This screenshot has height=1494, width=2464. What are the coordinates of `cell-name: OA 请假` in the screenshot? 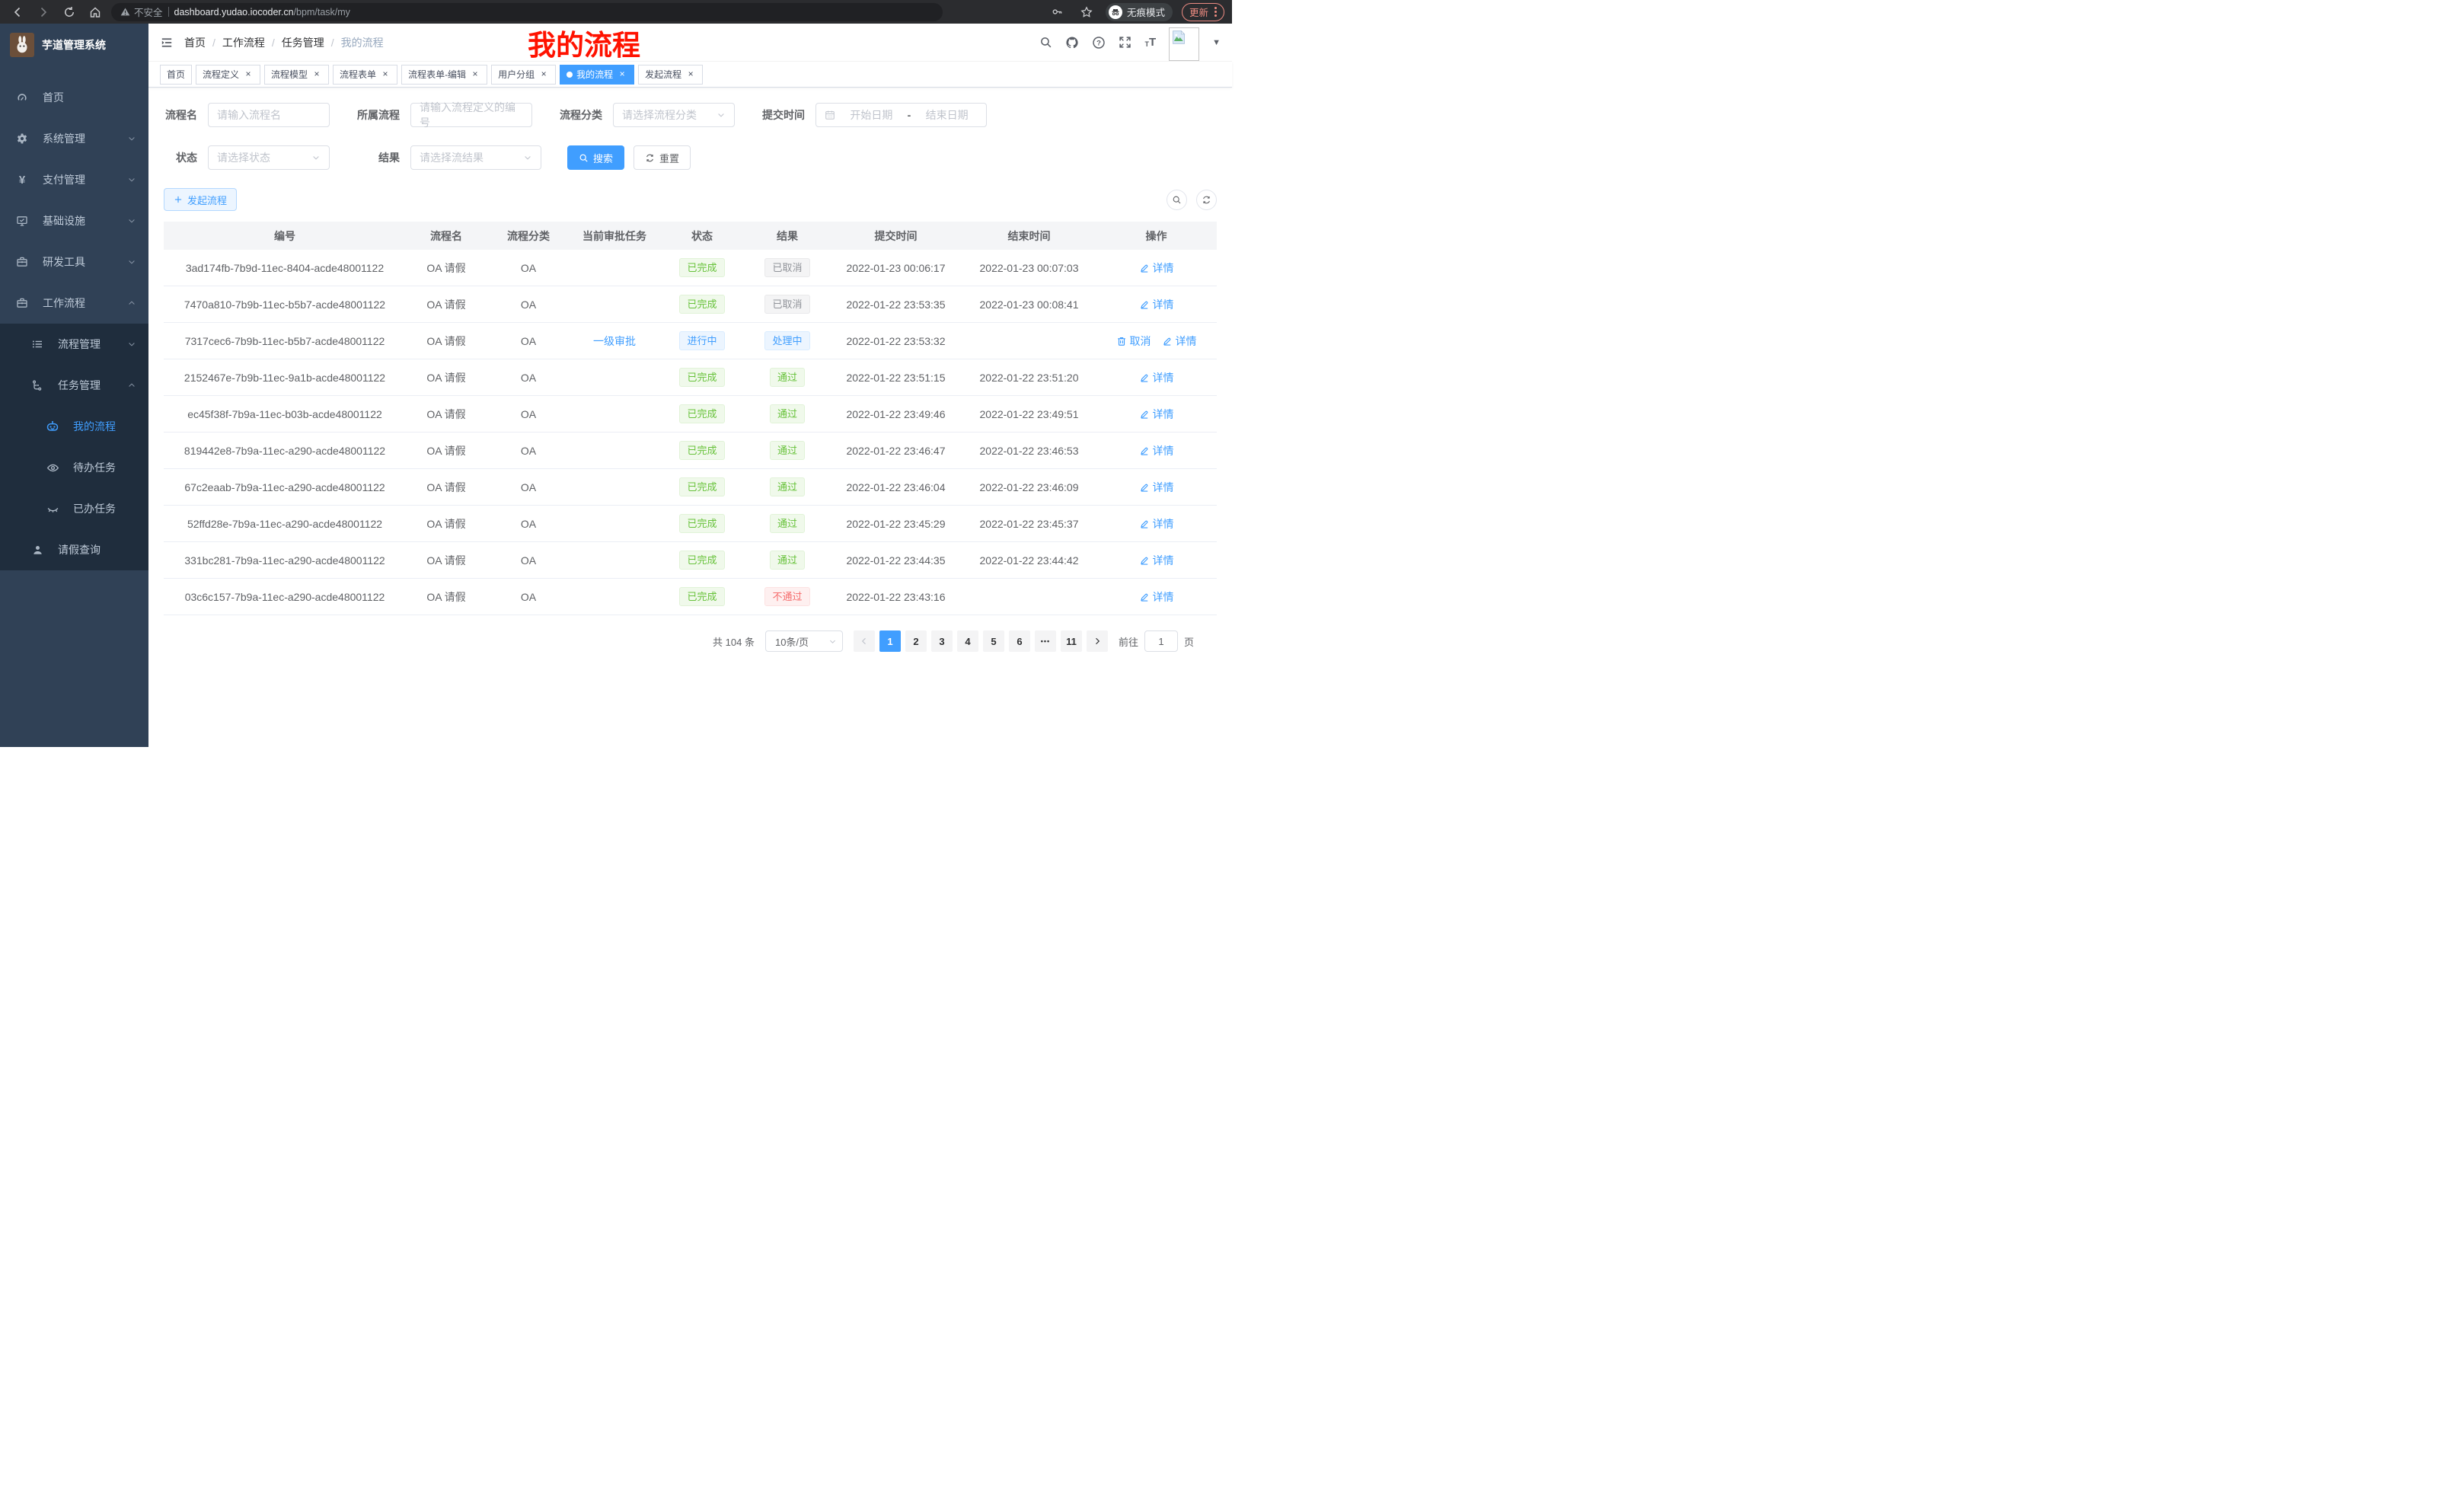 It's located at (446, 413).